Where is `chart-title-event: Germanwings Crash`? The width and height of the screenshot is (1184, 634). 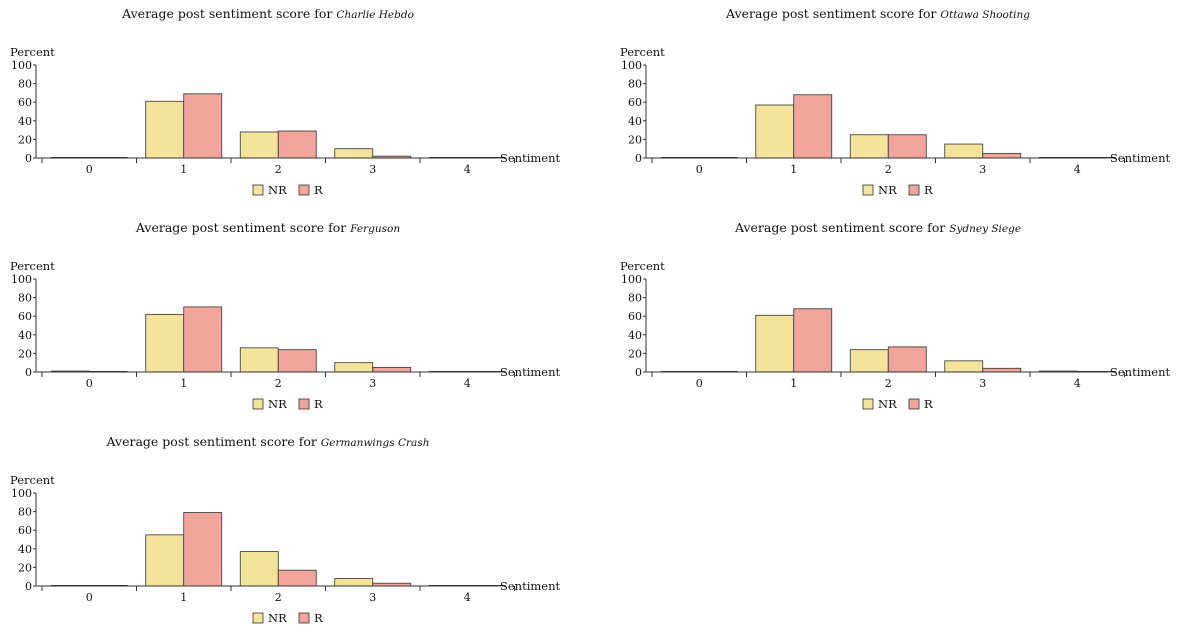
chart-title-event: Germanwings Crash is located at coordinates (375, 443).